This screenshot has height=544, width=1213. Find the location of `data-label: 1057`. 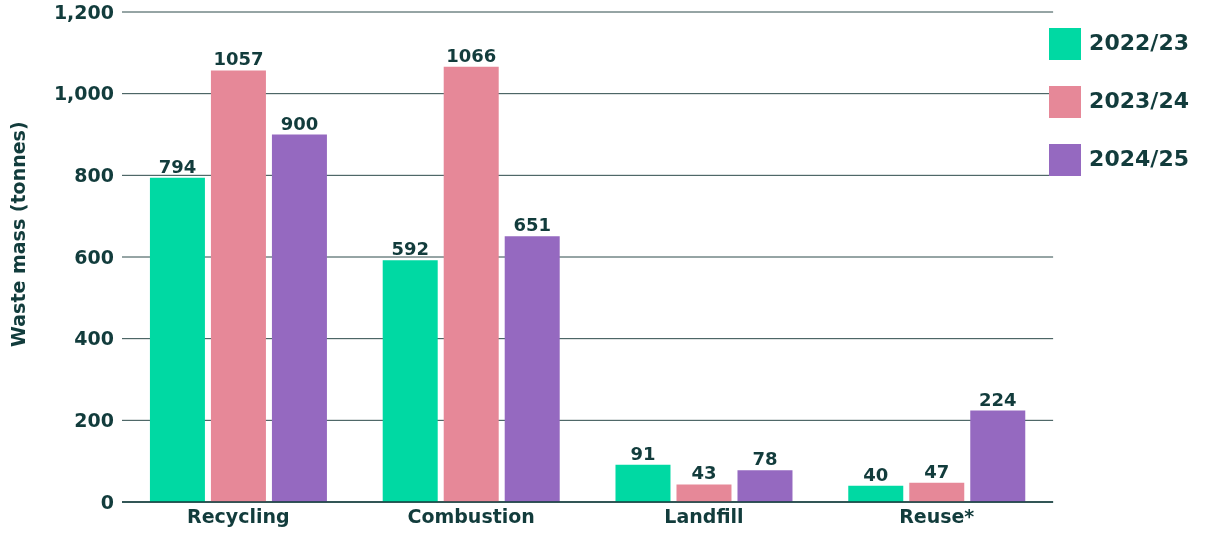

data-label: 1057 is located at coordinates (238, 59).